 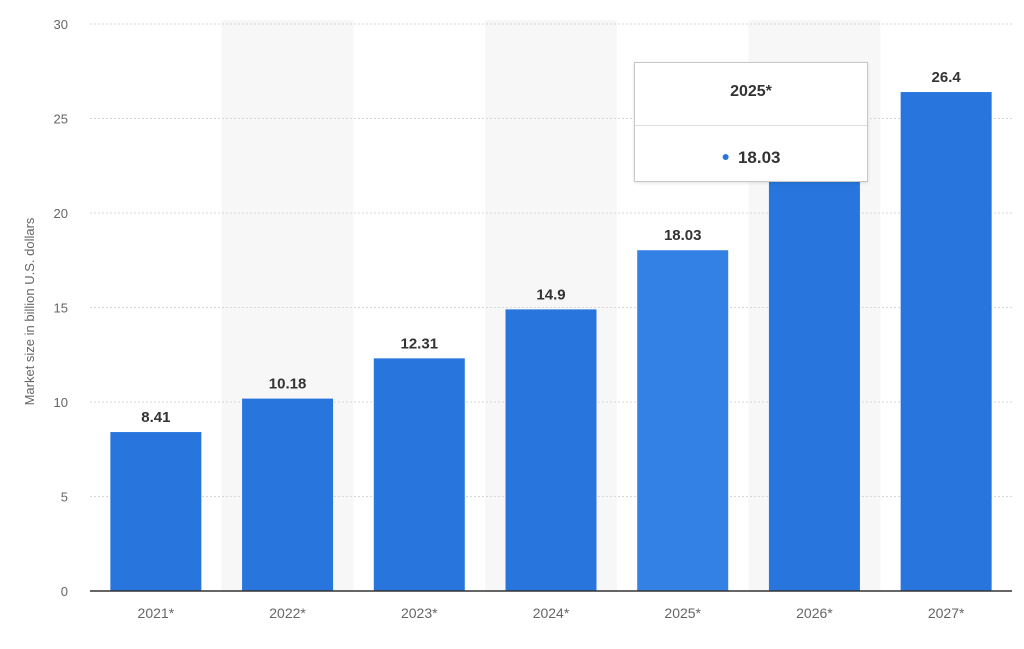 I want to click on y-tick-label: 5, so click(x=64, y=497).